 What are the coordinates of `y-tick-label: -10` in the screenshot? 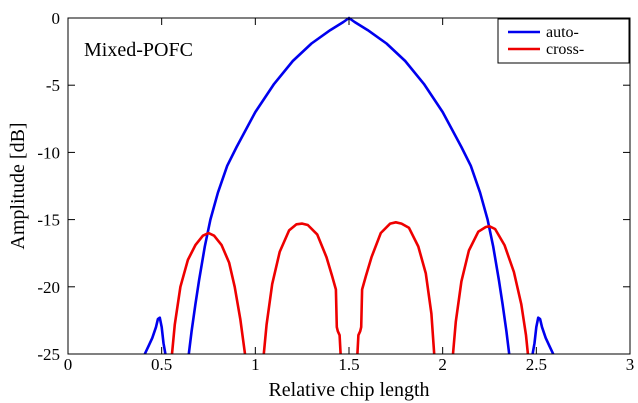 It's located at (48, 152).